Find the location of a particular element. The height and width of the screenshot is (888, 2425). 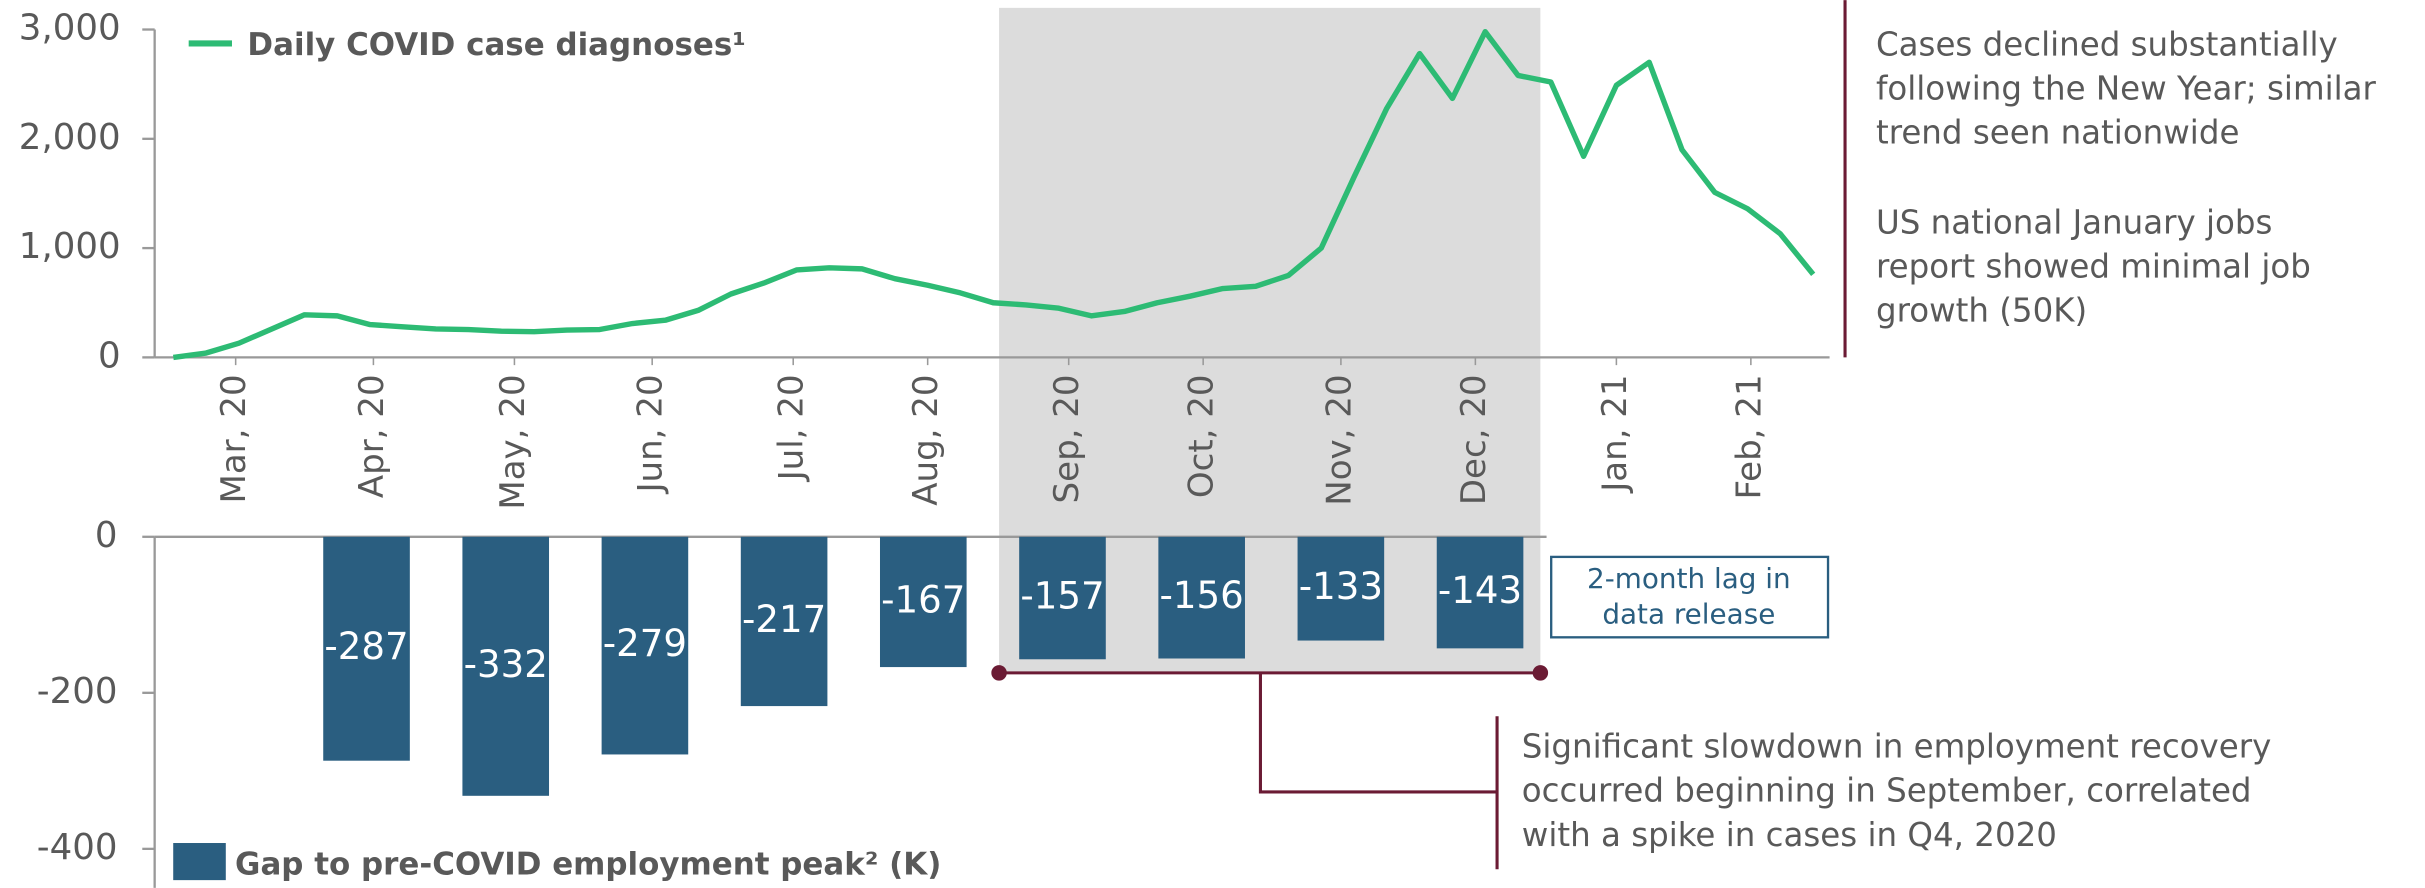

bar-value-label: -279 is located at coordinates (645, 643).